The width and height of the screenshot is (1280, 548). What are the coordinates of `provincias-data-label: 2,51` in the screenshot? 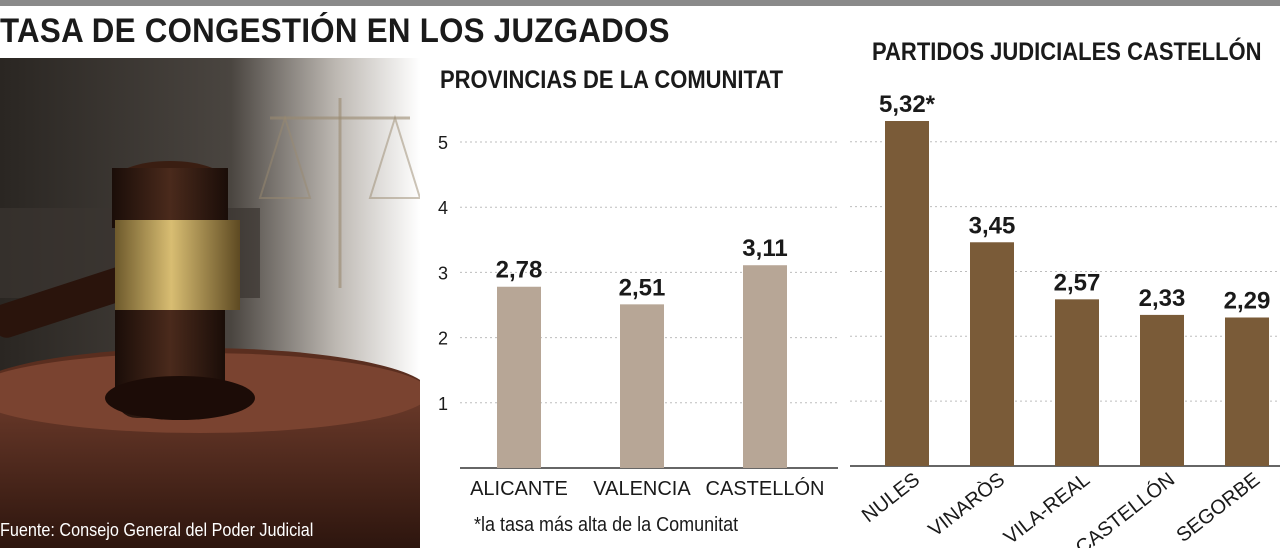 It's located at (642, 287).